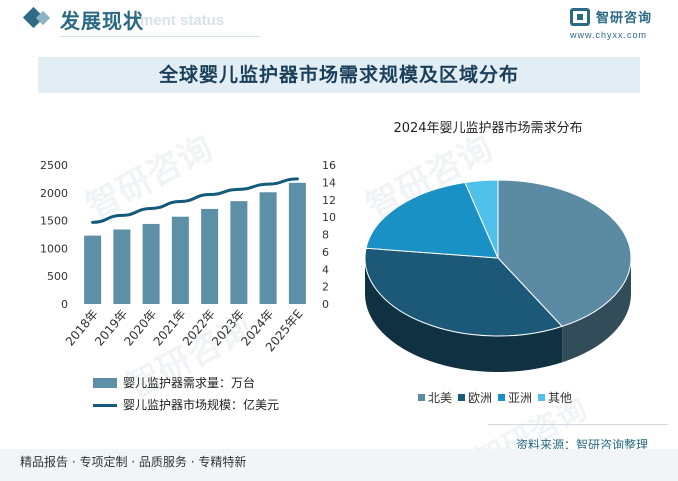 The width and height of the screenshot is (678, 481). What do you see at coordinates (102, 21) in the screenshot?
I see `section-title: 发展现状` at bounding box center [102, 21].